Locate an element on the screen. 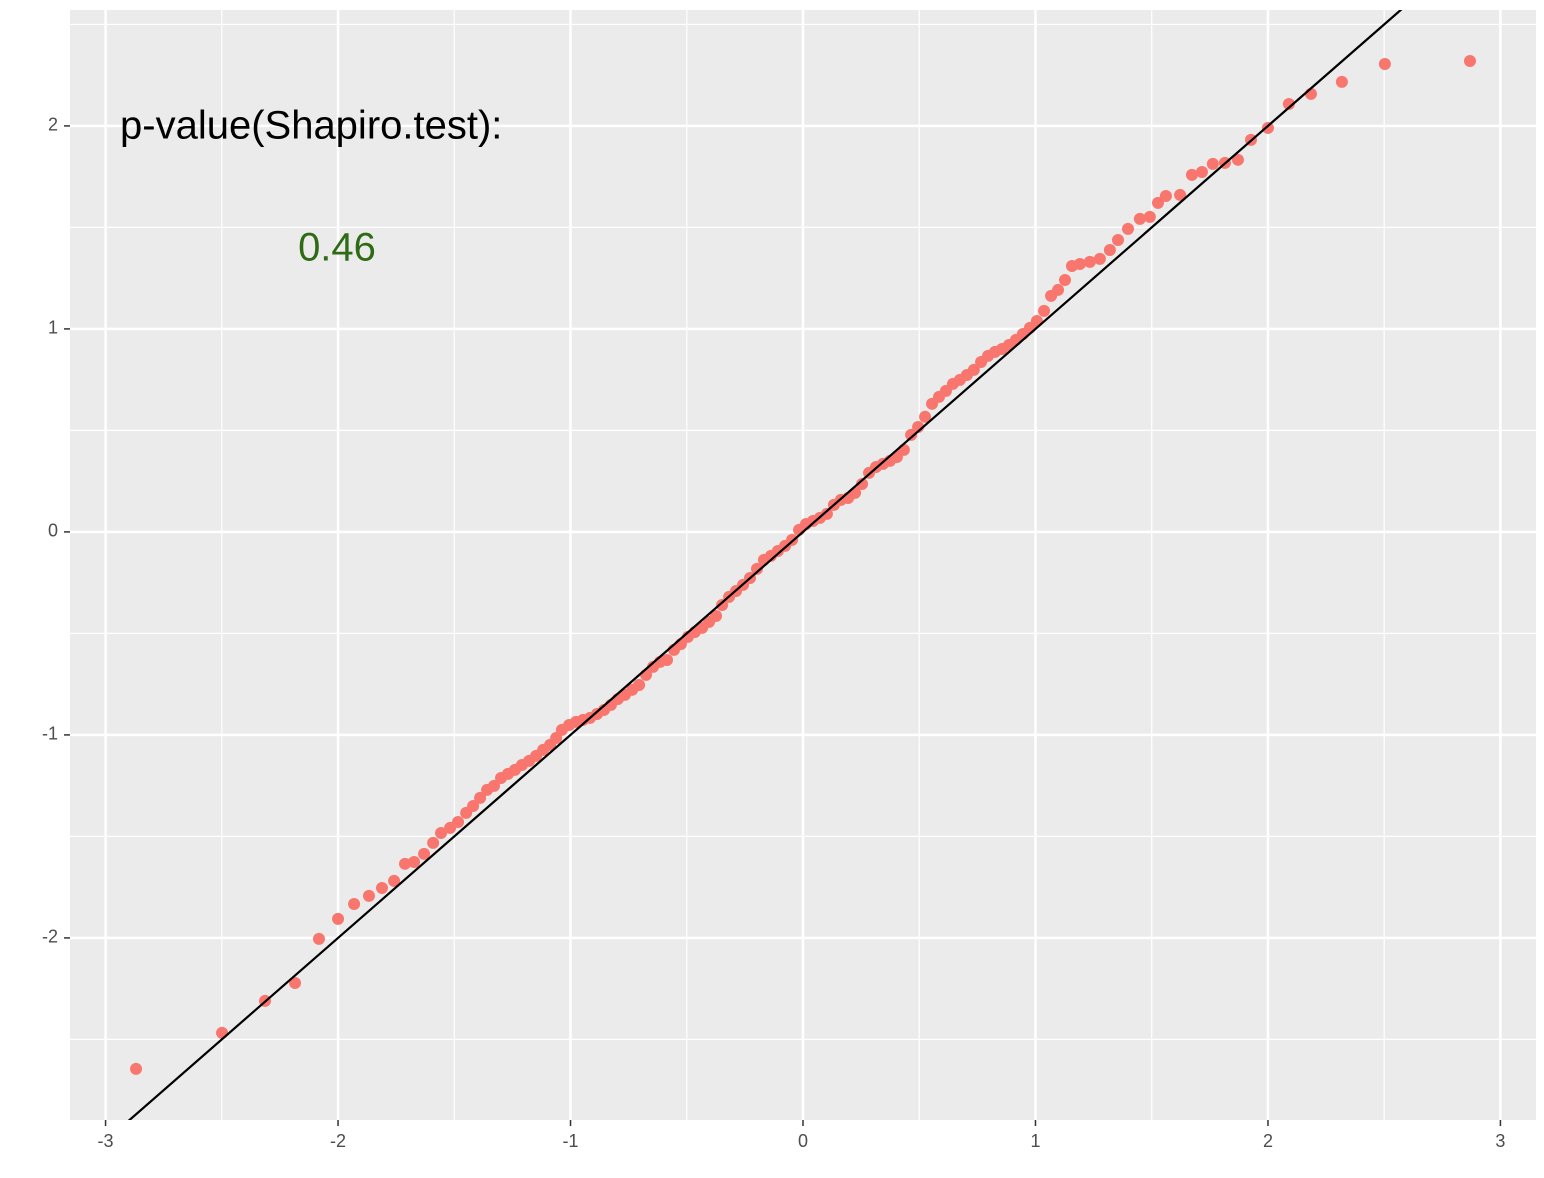  annotation: p-value(Shapiro.test): is located at coordinates (311, 126).